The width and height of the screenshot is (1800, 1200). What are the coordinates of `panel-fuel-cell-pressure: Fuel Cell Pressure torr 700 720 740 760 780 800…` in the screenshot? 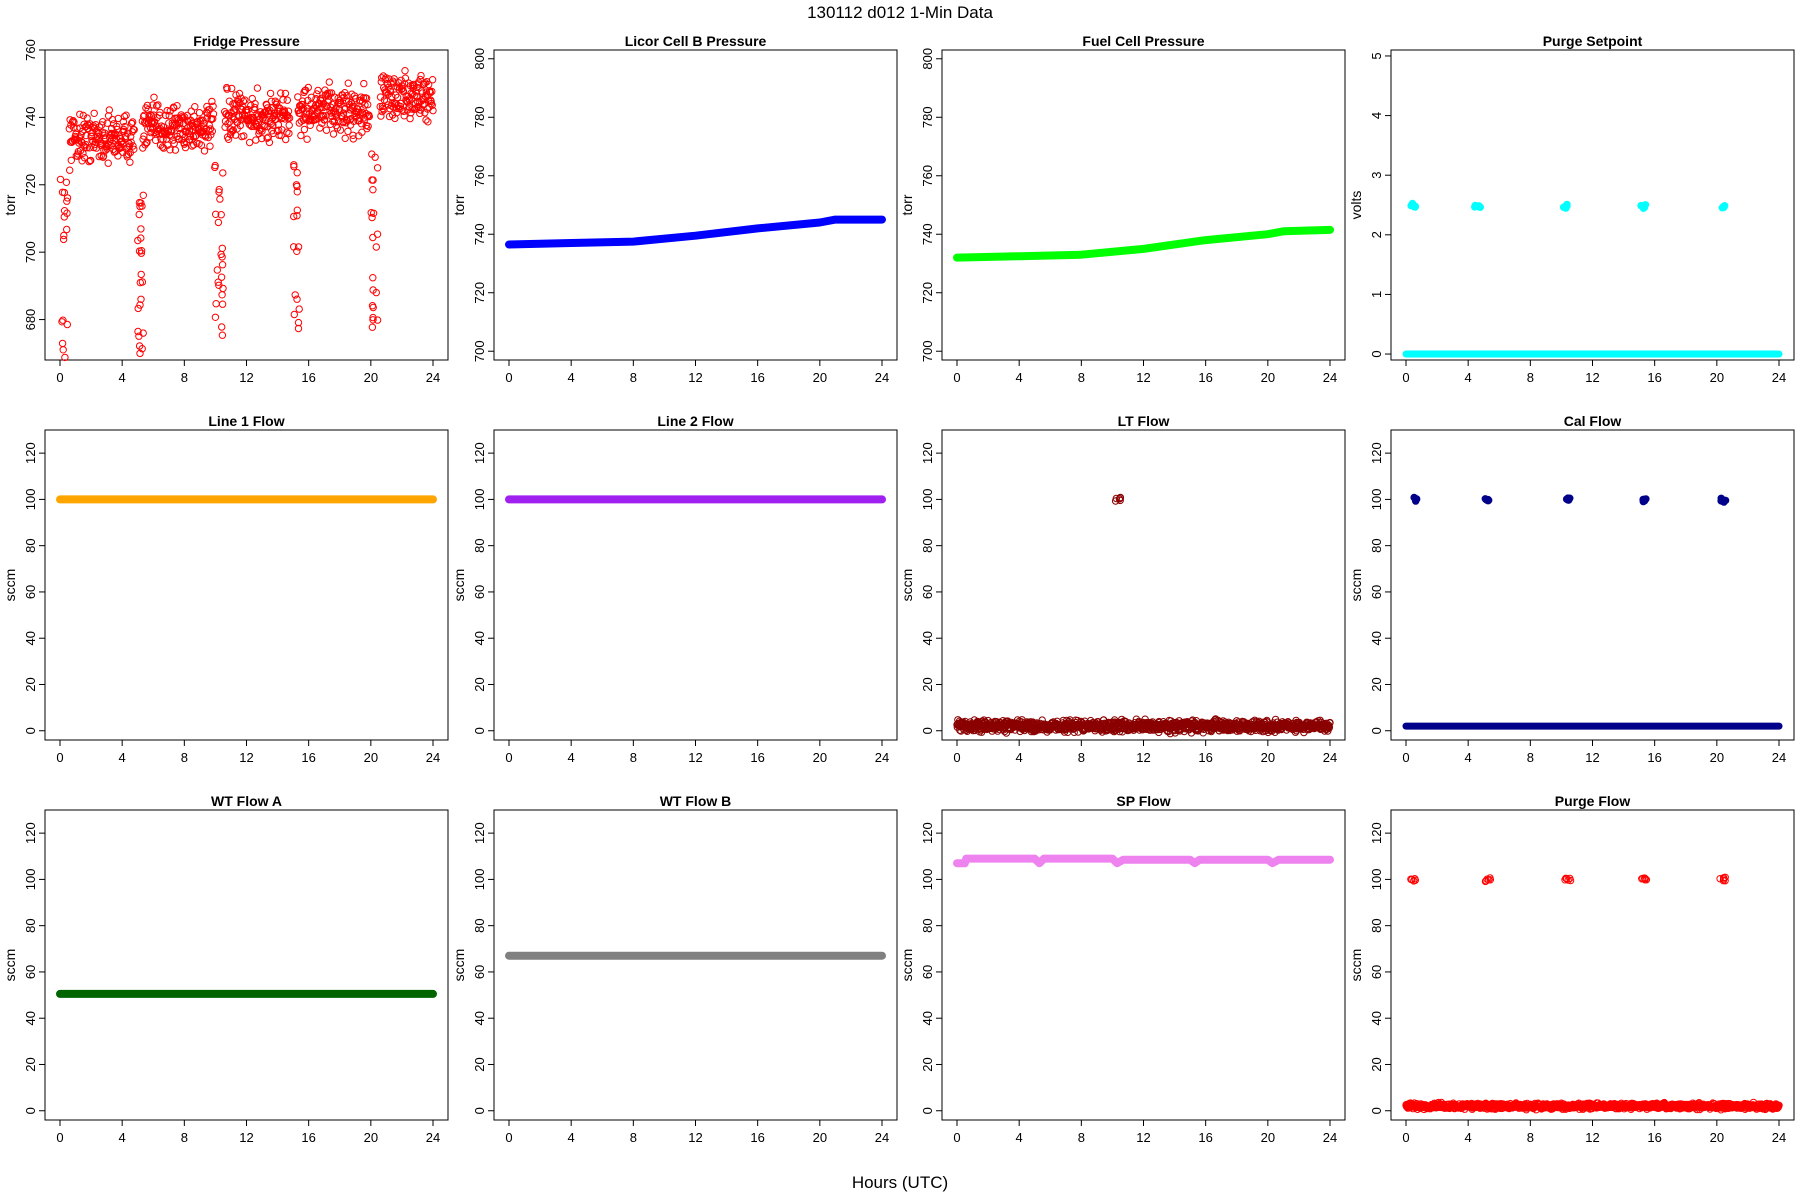 It's located at (1122, 209).